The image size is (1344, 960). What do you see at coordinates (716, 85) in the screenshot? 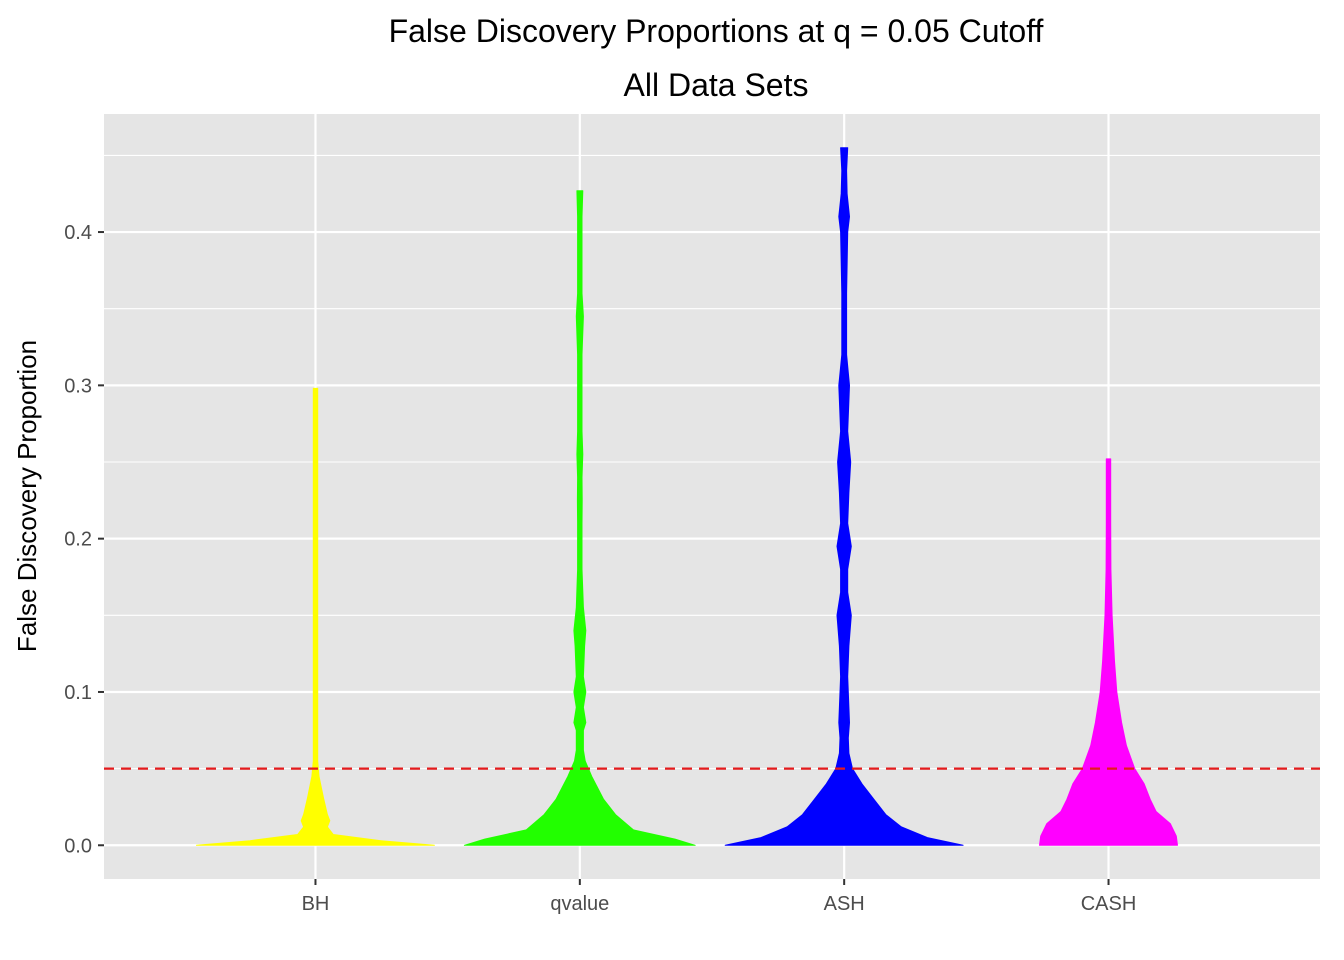
I see `chart-subtitle: All Data Sets` at bounding box center [716, 85].